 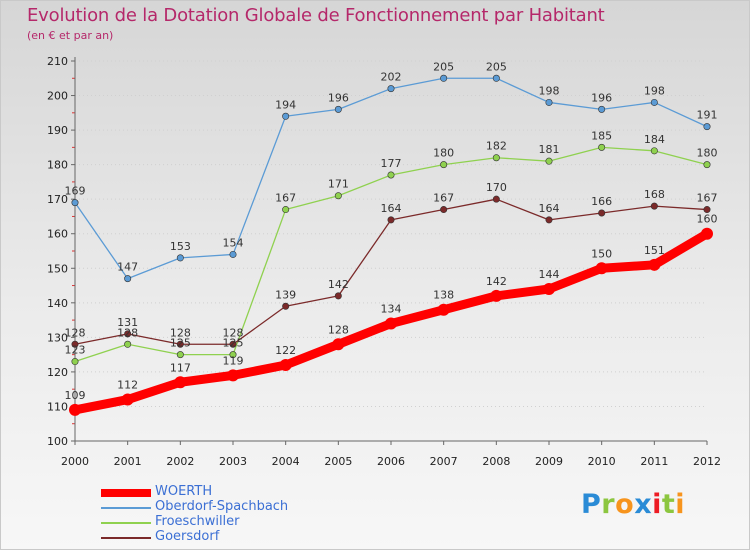 What do you see at coordinates (391, 77) in the screenshot?
I see `data-label: 202` at bounding box center [391, 77].